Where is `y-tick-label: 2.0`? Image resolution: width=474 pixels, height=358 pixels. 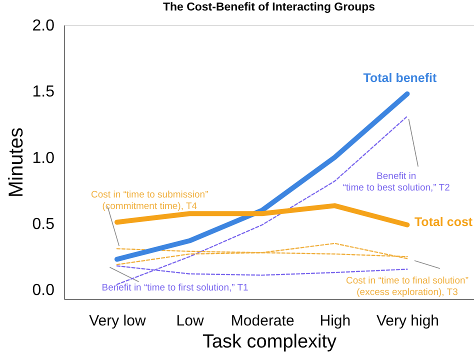
y-tick-label: 2.0 is located at coordinates (43, 26).